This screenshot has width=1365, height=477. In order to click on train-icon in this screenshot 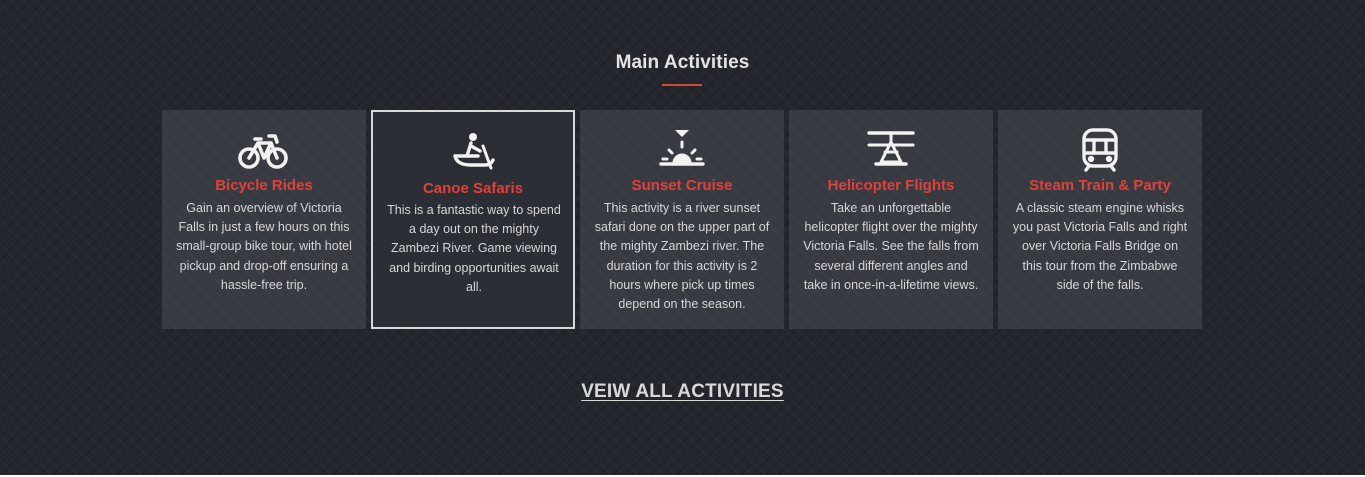, I will do `click(1100, 150)`.